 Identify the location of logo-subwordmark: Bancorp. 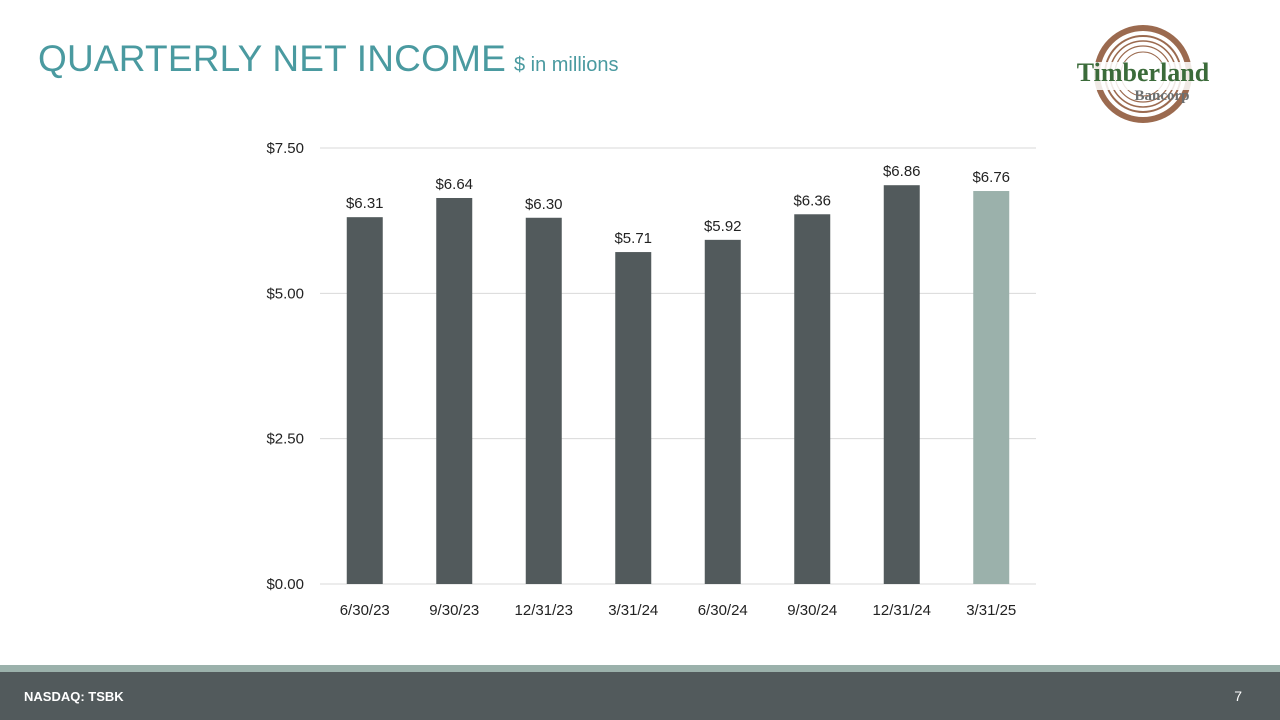
(1161, 96).